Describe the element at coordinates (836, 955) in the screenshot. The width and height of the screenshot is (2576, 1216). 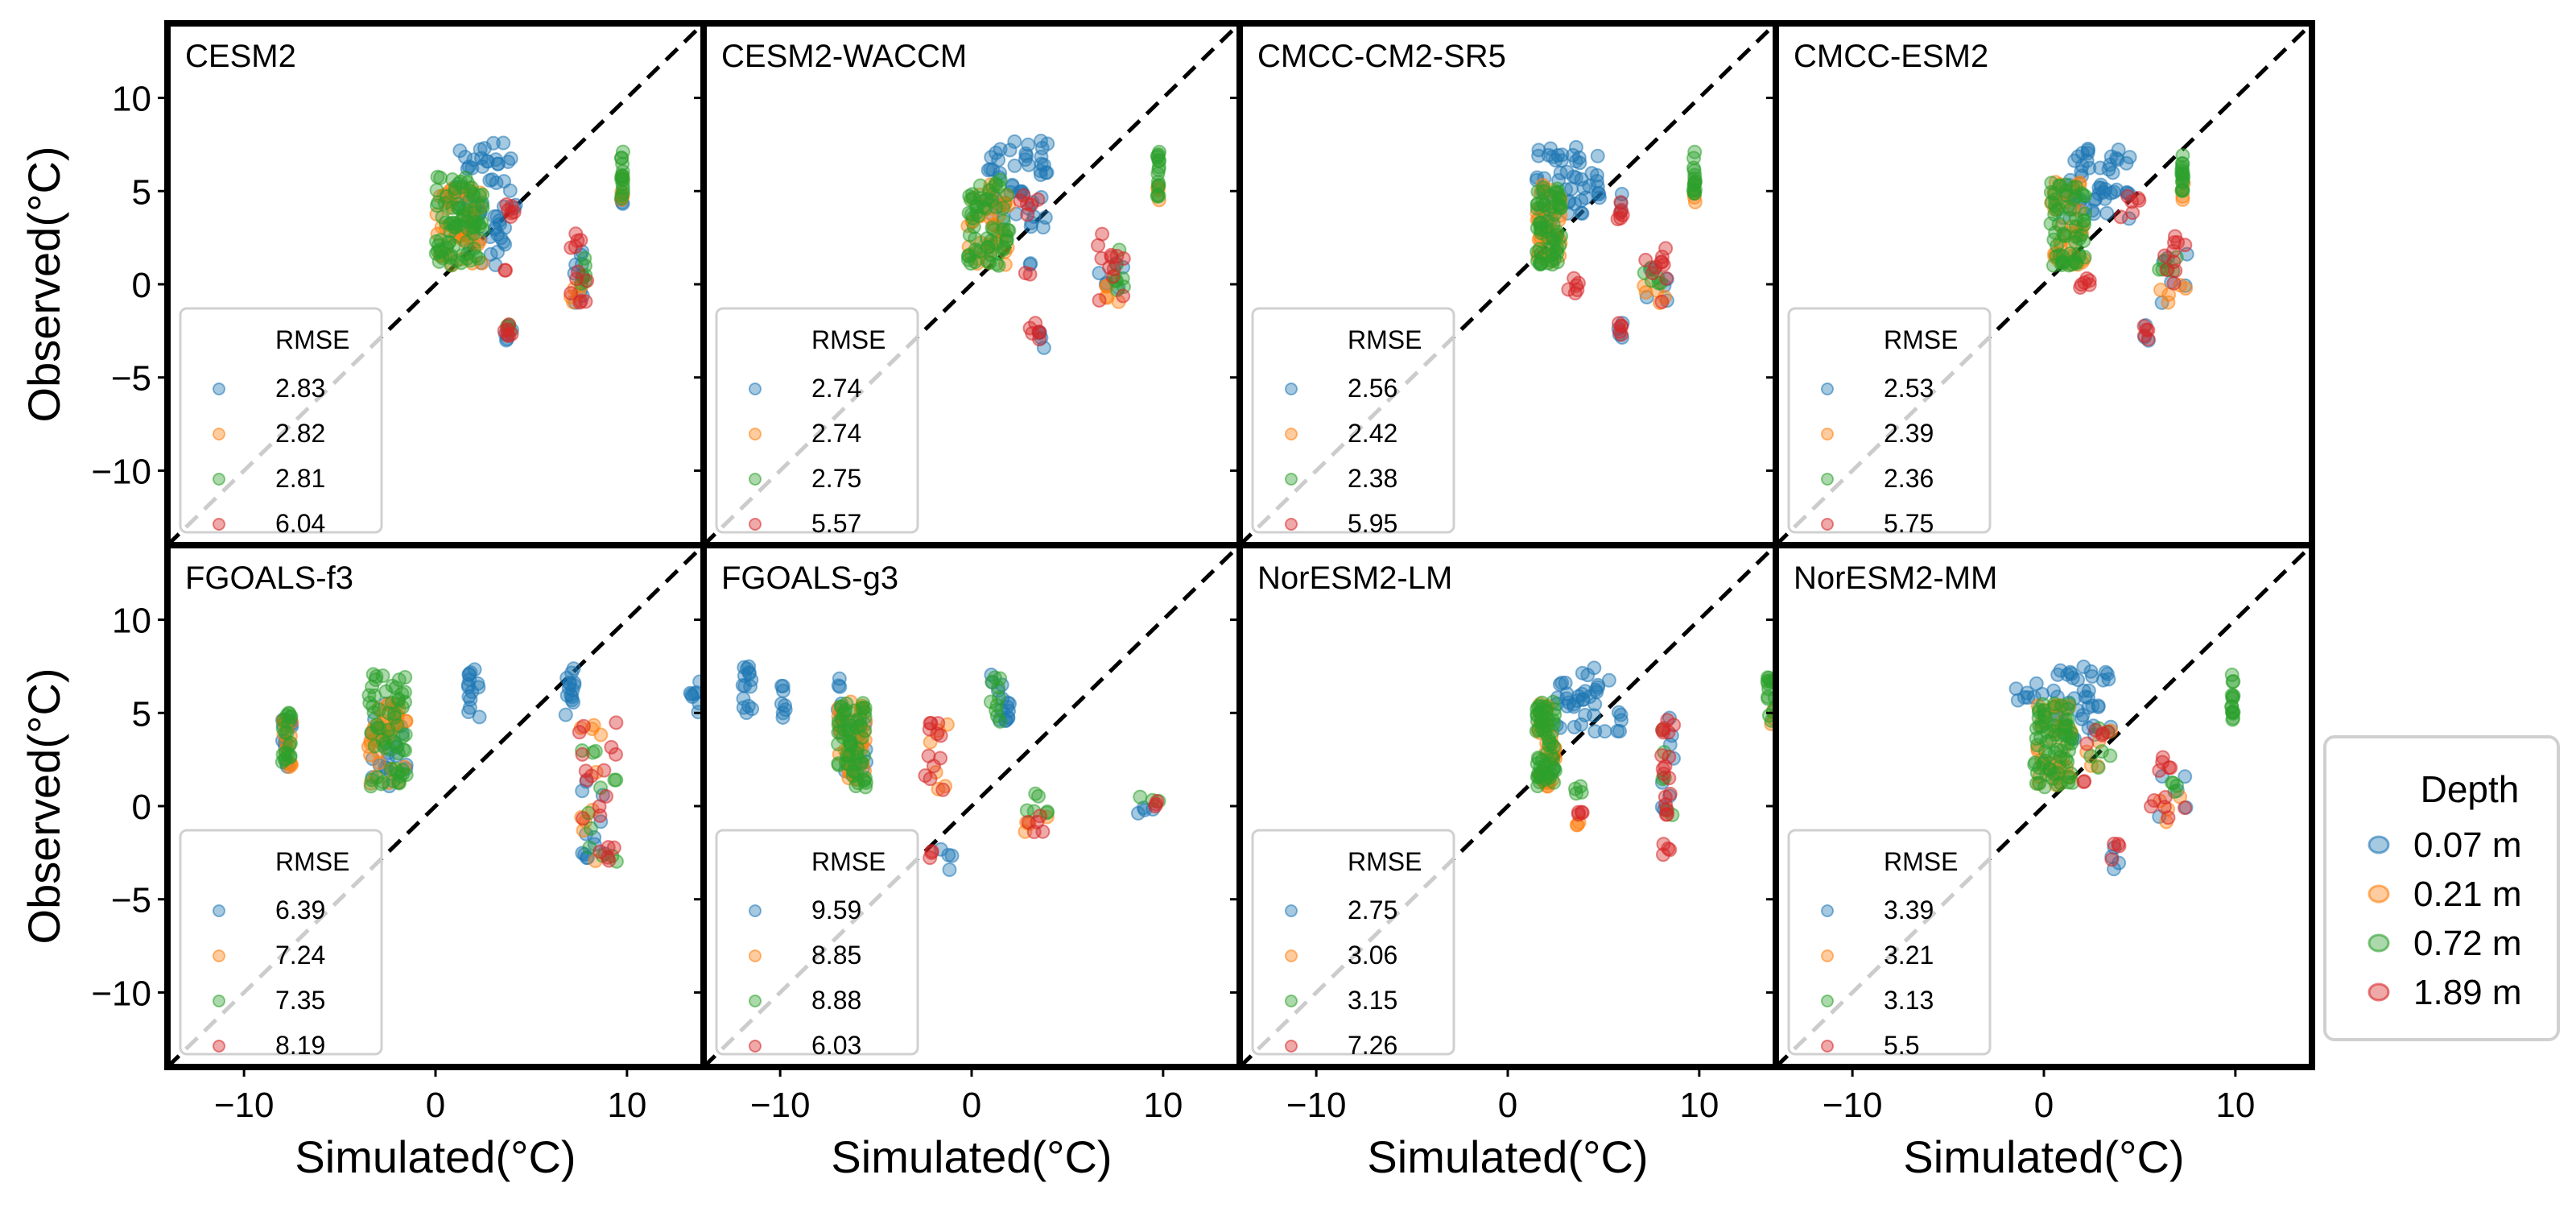
I see `rmse-value: 8.85` at that location.